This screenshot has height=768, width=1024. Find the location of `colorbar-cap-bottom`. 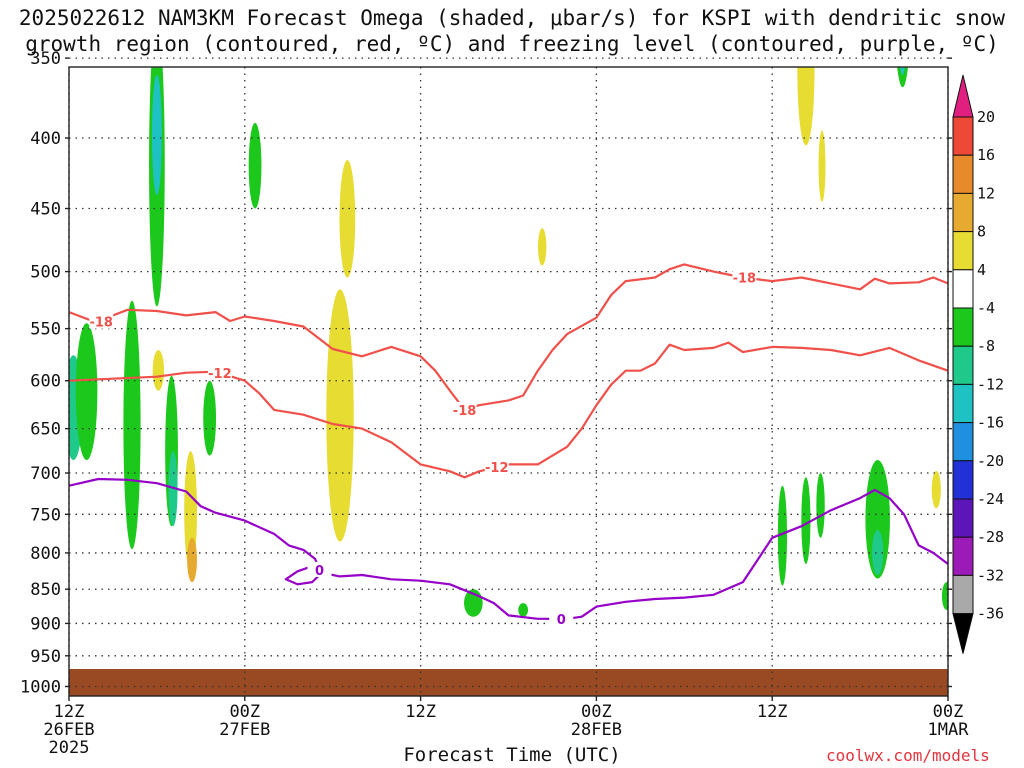

colorbar-cap-bottom is located at coordinates (963, 633).